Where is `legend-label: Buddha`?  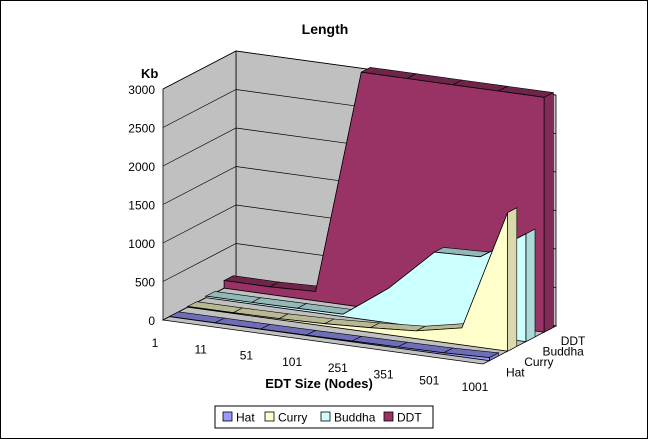 legend-label: Buddha is located at coordinates (355, 418).